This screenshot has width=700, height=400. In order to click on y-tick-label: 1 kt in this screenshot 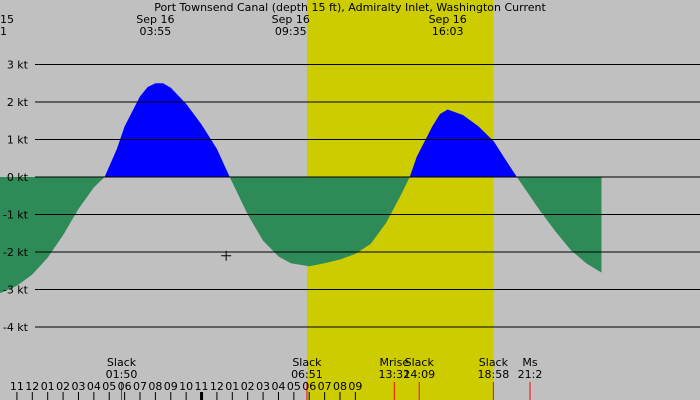, I will do `click(18, 140)`.